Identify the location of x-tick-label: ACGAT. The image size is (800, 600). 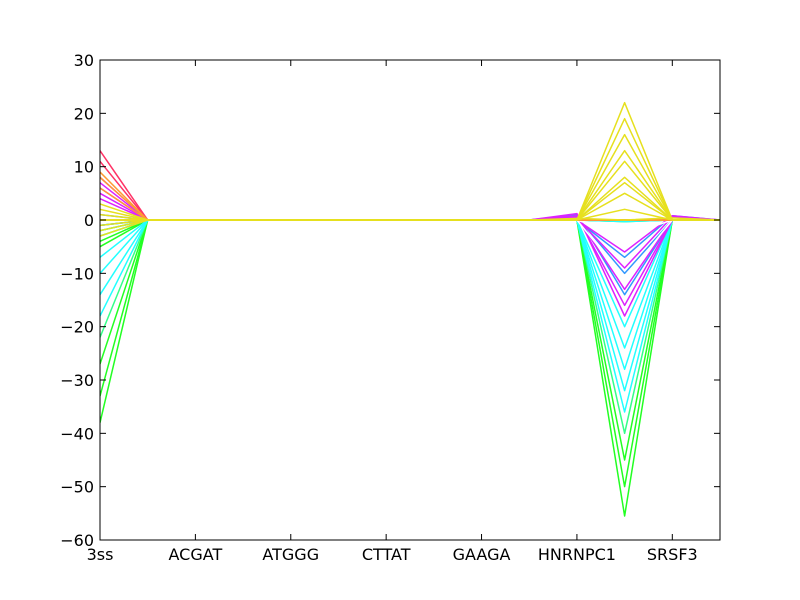
(196, 554).